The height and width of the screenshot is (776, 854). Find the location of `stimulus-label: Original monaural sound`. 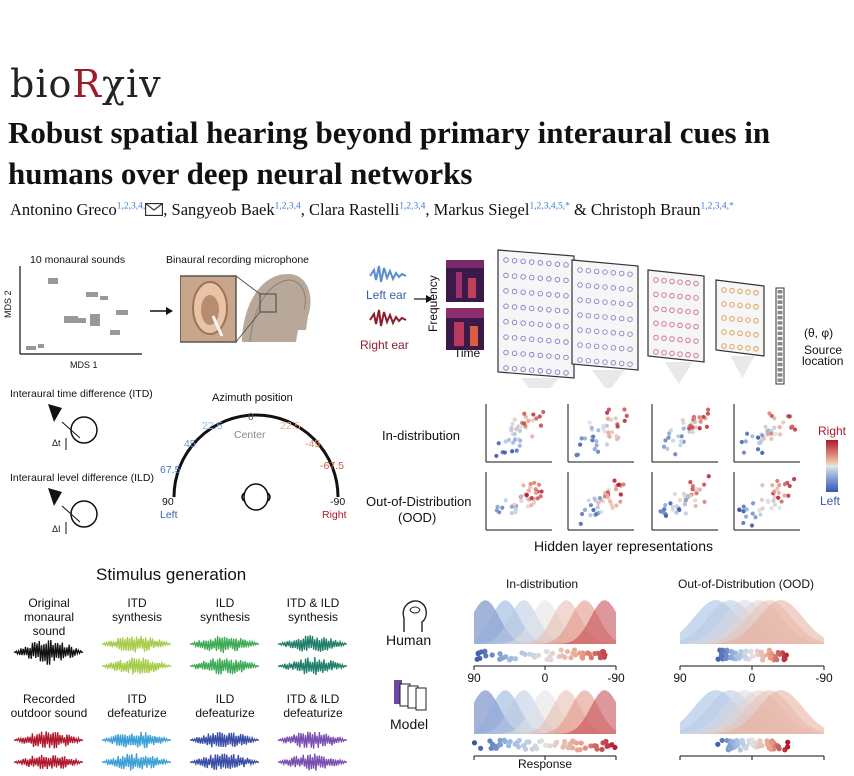

stimulus-label: Original monaural sound is located at coordinates (49, 617).